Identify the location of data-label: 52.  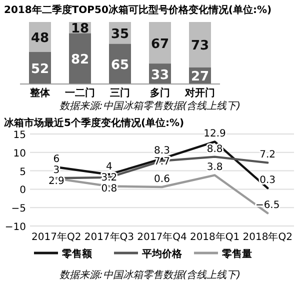
(40, 69).